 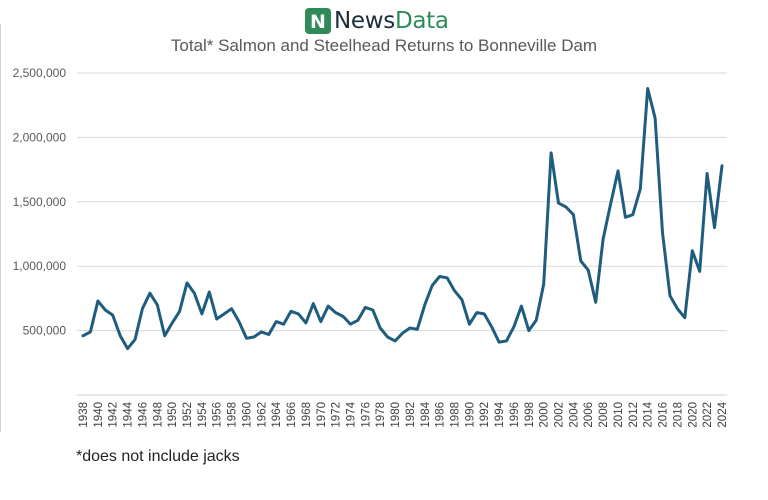 What do you see at coordinates (337, 415) in the screenshot?
I see `x-tick-label: 1972` at bounding box center [337, 415].